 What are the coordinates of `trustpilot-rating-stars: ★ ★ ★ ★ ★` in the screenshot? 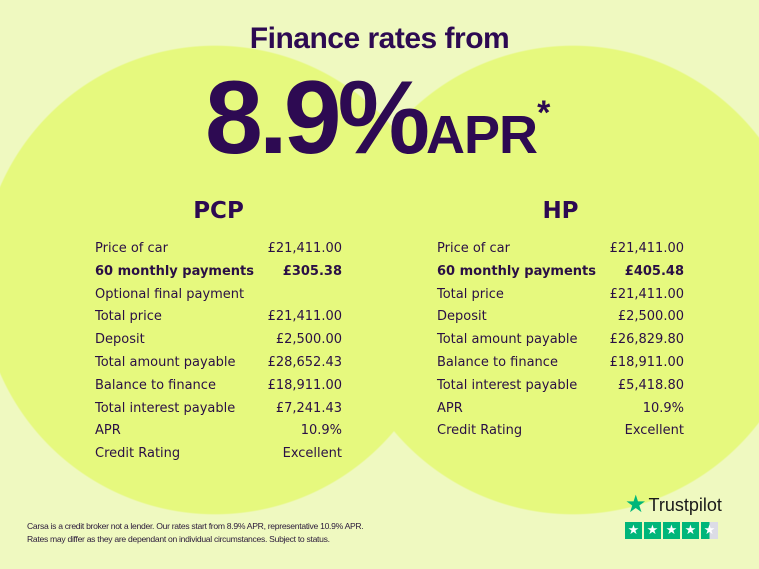 It's located at (680, 530).